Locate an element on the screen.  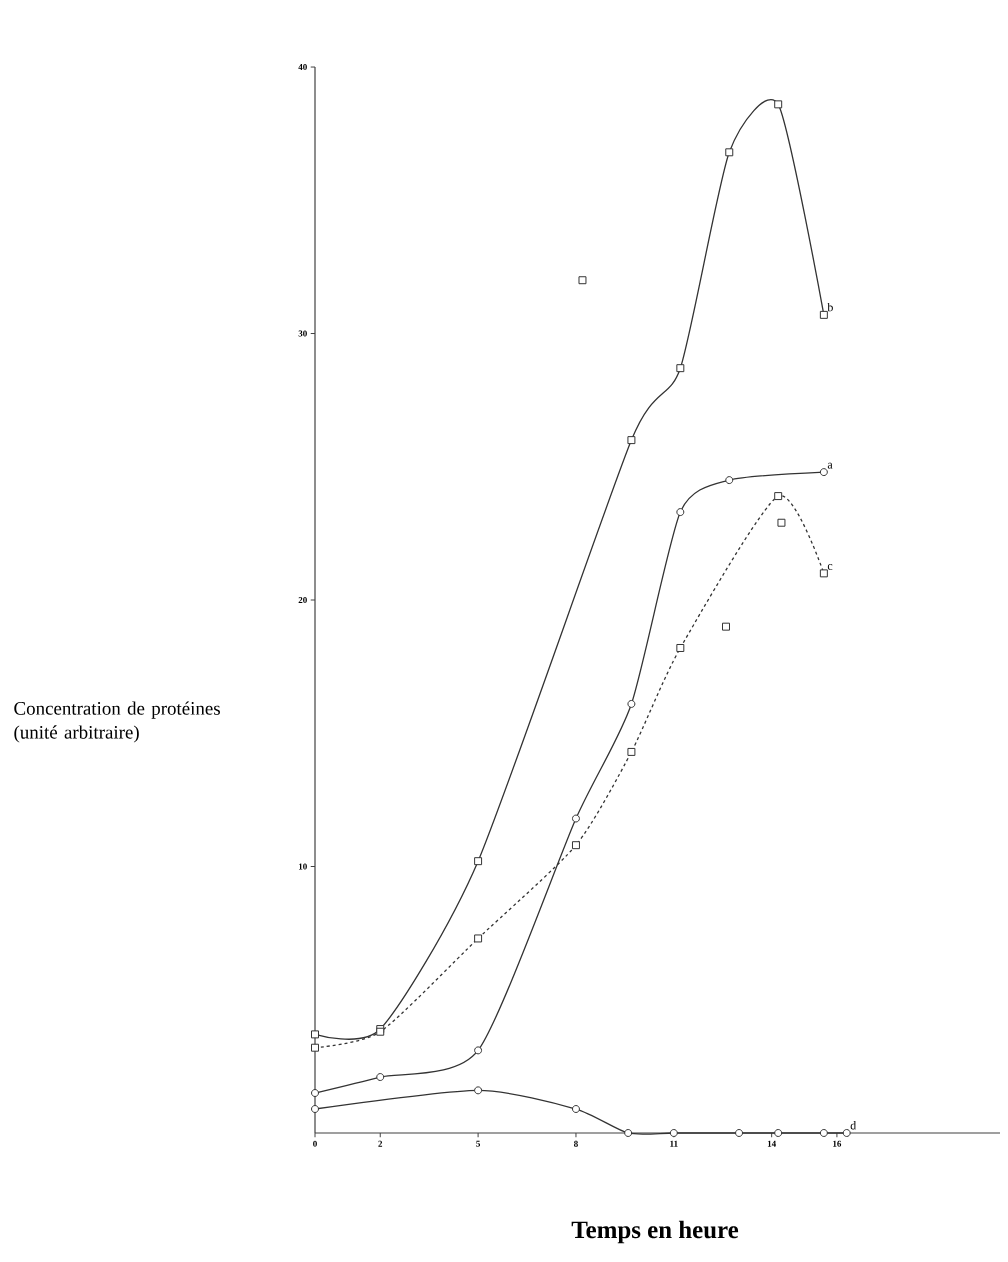
x-tick-label: 11 is located at coordinates (674, 1143).